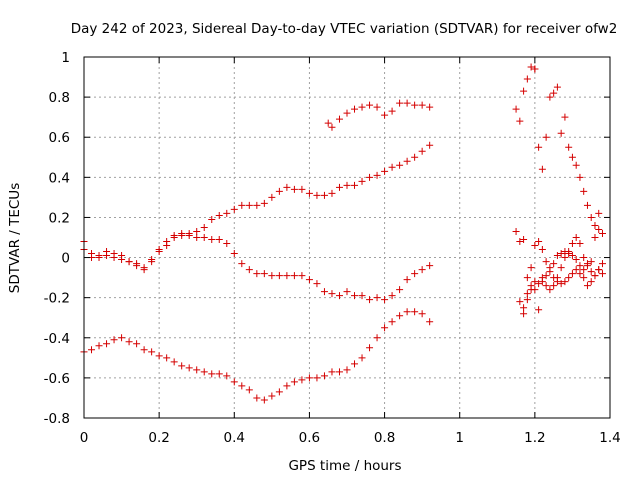  What do you see at coordinates (158, 438) in the screenshot?
I see `x-tick-label: 0.2` at bounding box center [158, 438].